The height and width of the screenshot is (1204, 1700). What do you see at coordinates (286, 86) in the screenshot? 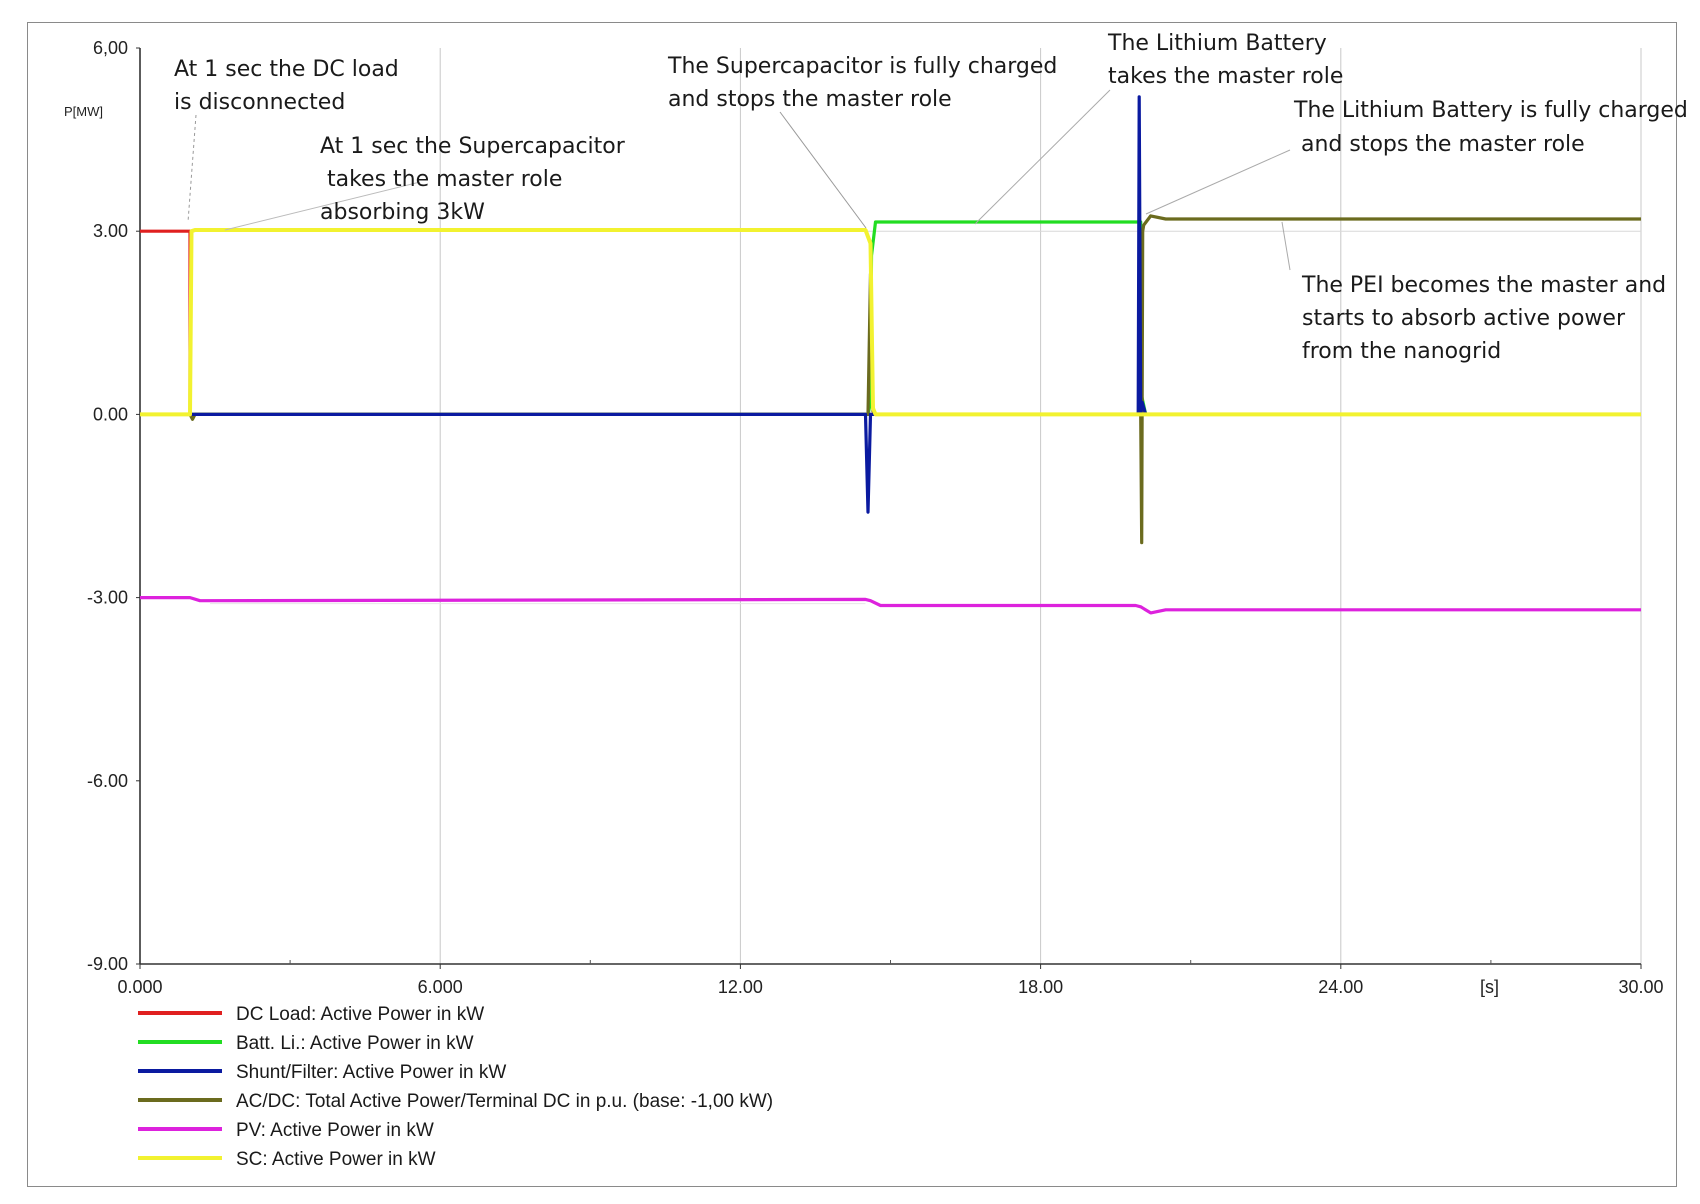
I see `annotation-text: At 1 sec the DC load is disconnected` at bounding box center [286, 86].